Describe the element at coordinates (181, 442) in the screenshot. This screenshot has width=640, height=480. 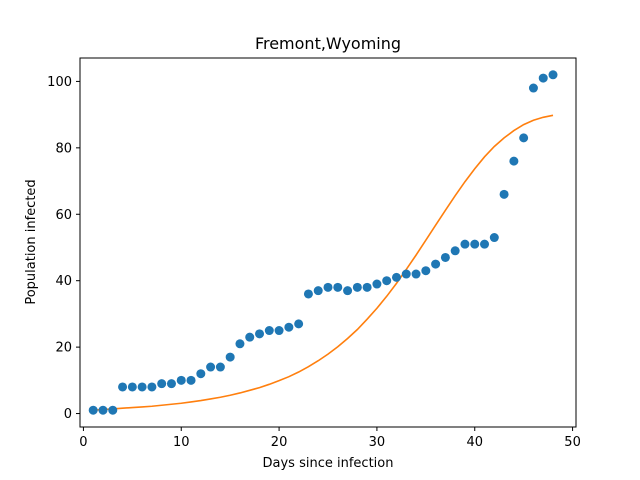
I see `x-tick-label: 10` at that location.